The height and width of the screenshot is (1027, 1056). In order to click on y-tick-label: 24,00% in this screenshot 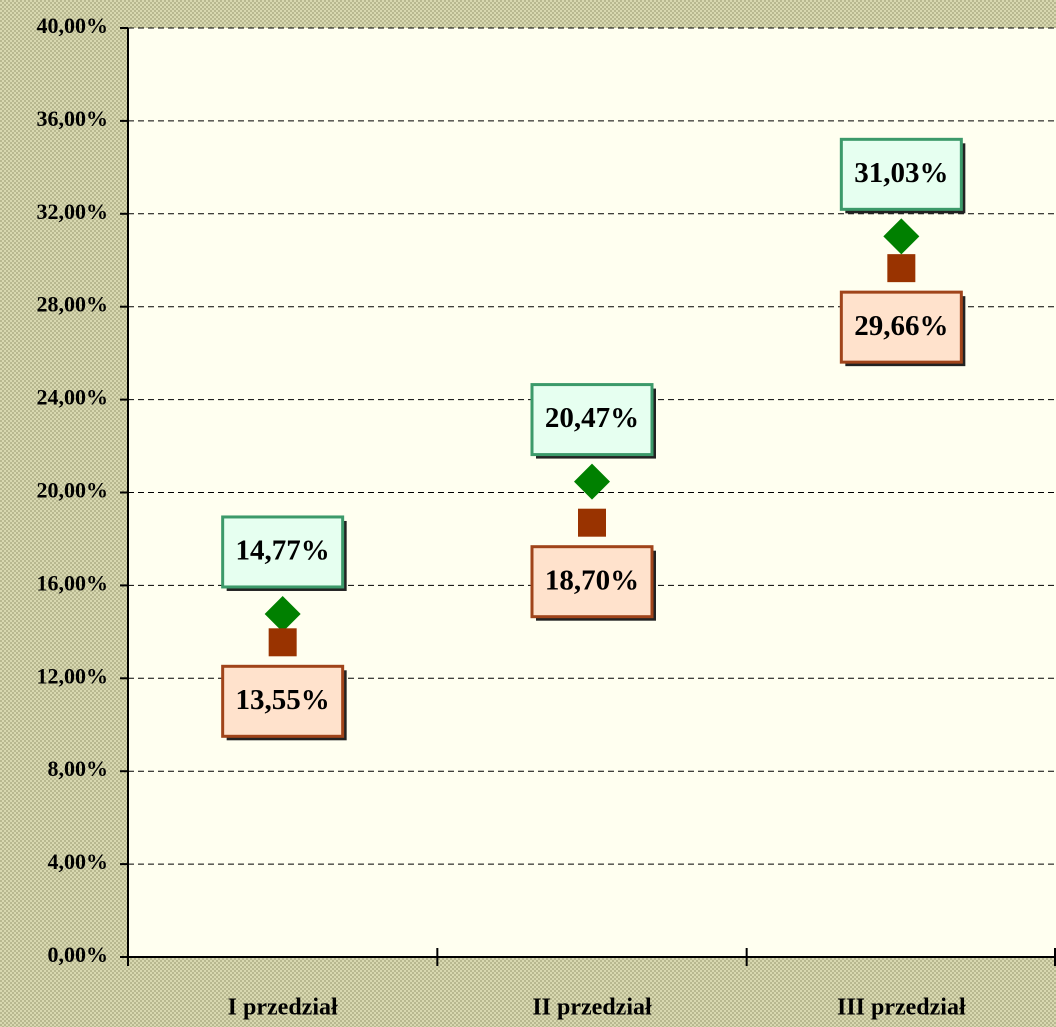, I will do `click(73, 397)`.